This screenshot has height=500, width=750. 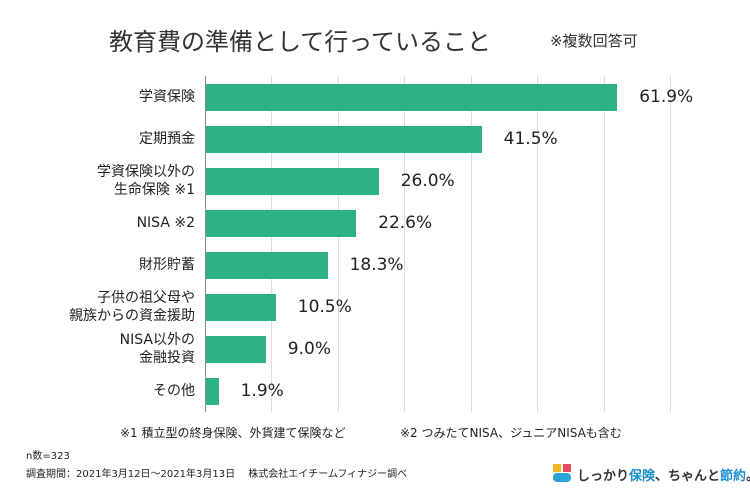 What do you see at coordinates (688, 476) in the screenshot?
I see `brand-text: 、ちゃんと` at bounding box center [688, 476].